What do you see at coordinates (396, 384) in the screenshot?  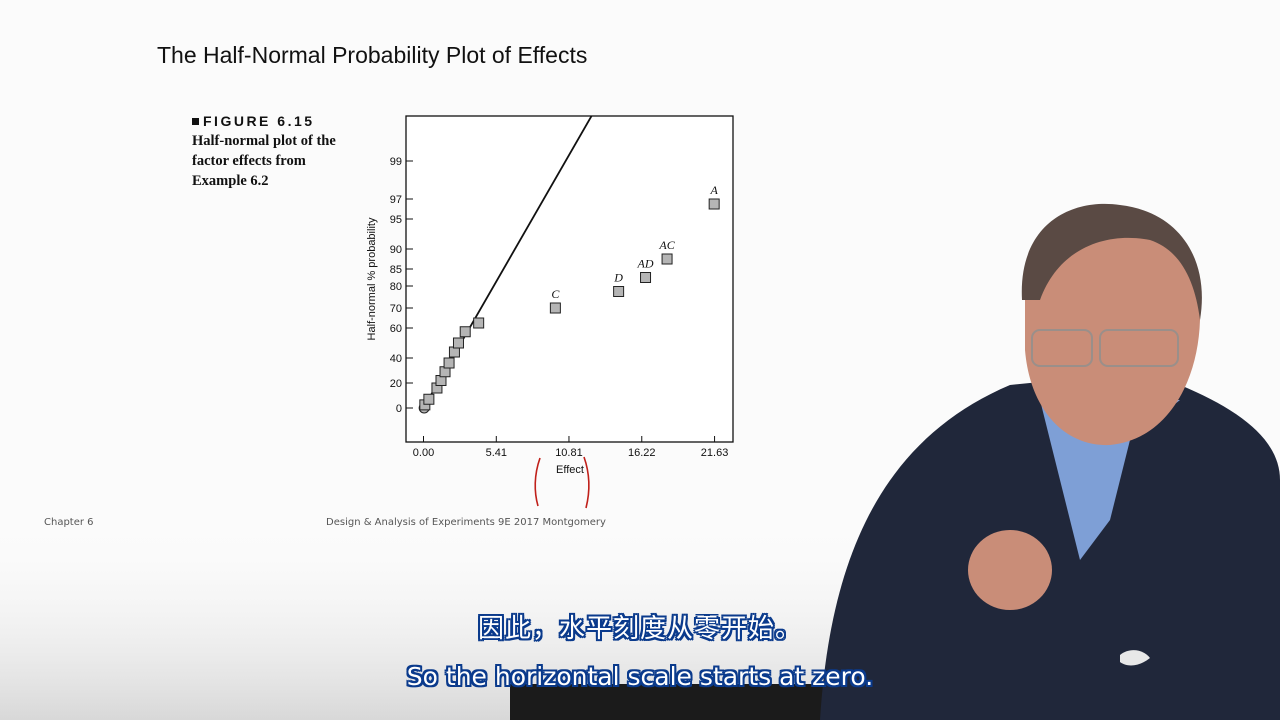 I see `y-tick-label: 20` at bounding box center [396, 384].